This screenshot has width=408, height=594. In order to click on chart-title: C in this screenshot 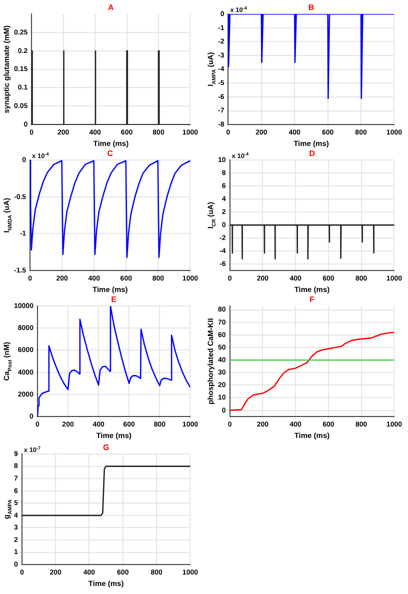, I will do `click(110, 153)`.